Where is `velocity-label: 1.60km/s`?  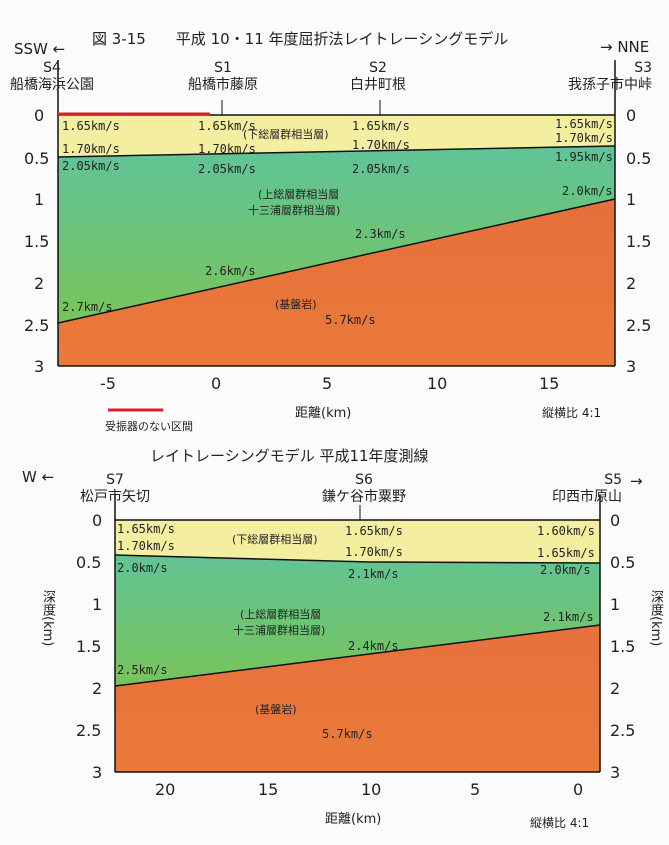 velocity-label: 1.60km/s is located at coordinates (566, 531).